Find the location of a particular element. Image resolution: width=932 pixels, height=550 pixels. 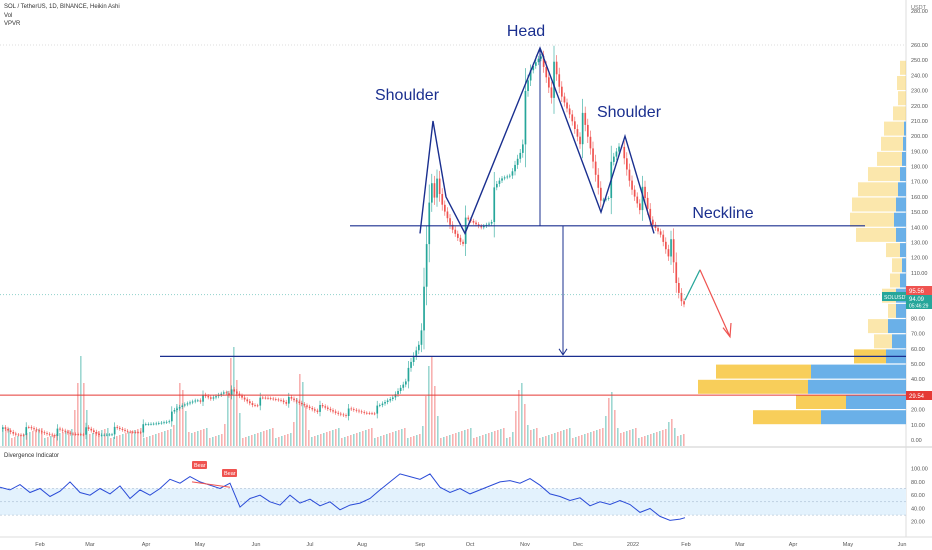

price-tick-label: 70.00 is located at coordinates (918, 335).